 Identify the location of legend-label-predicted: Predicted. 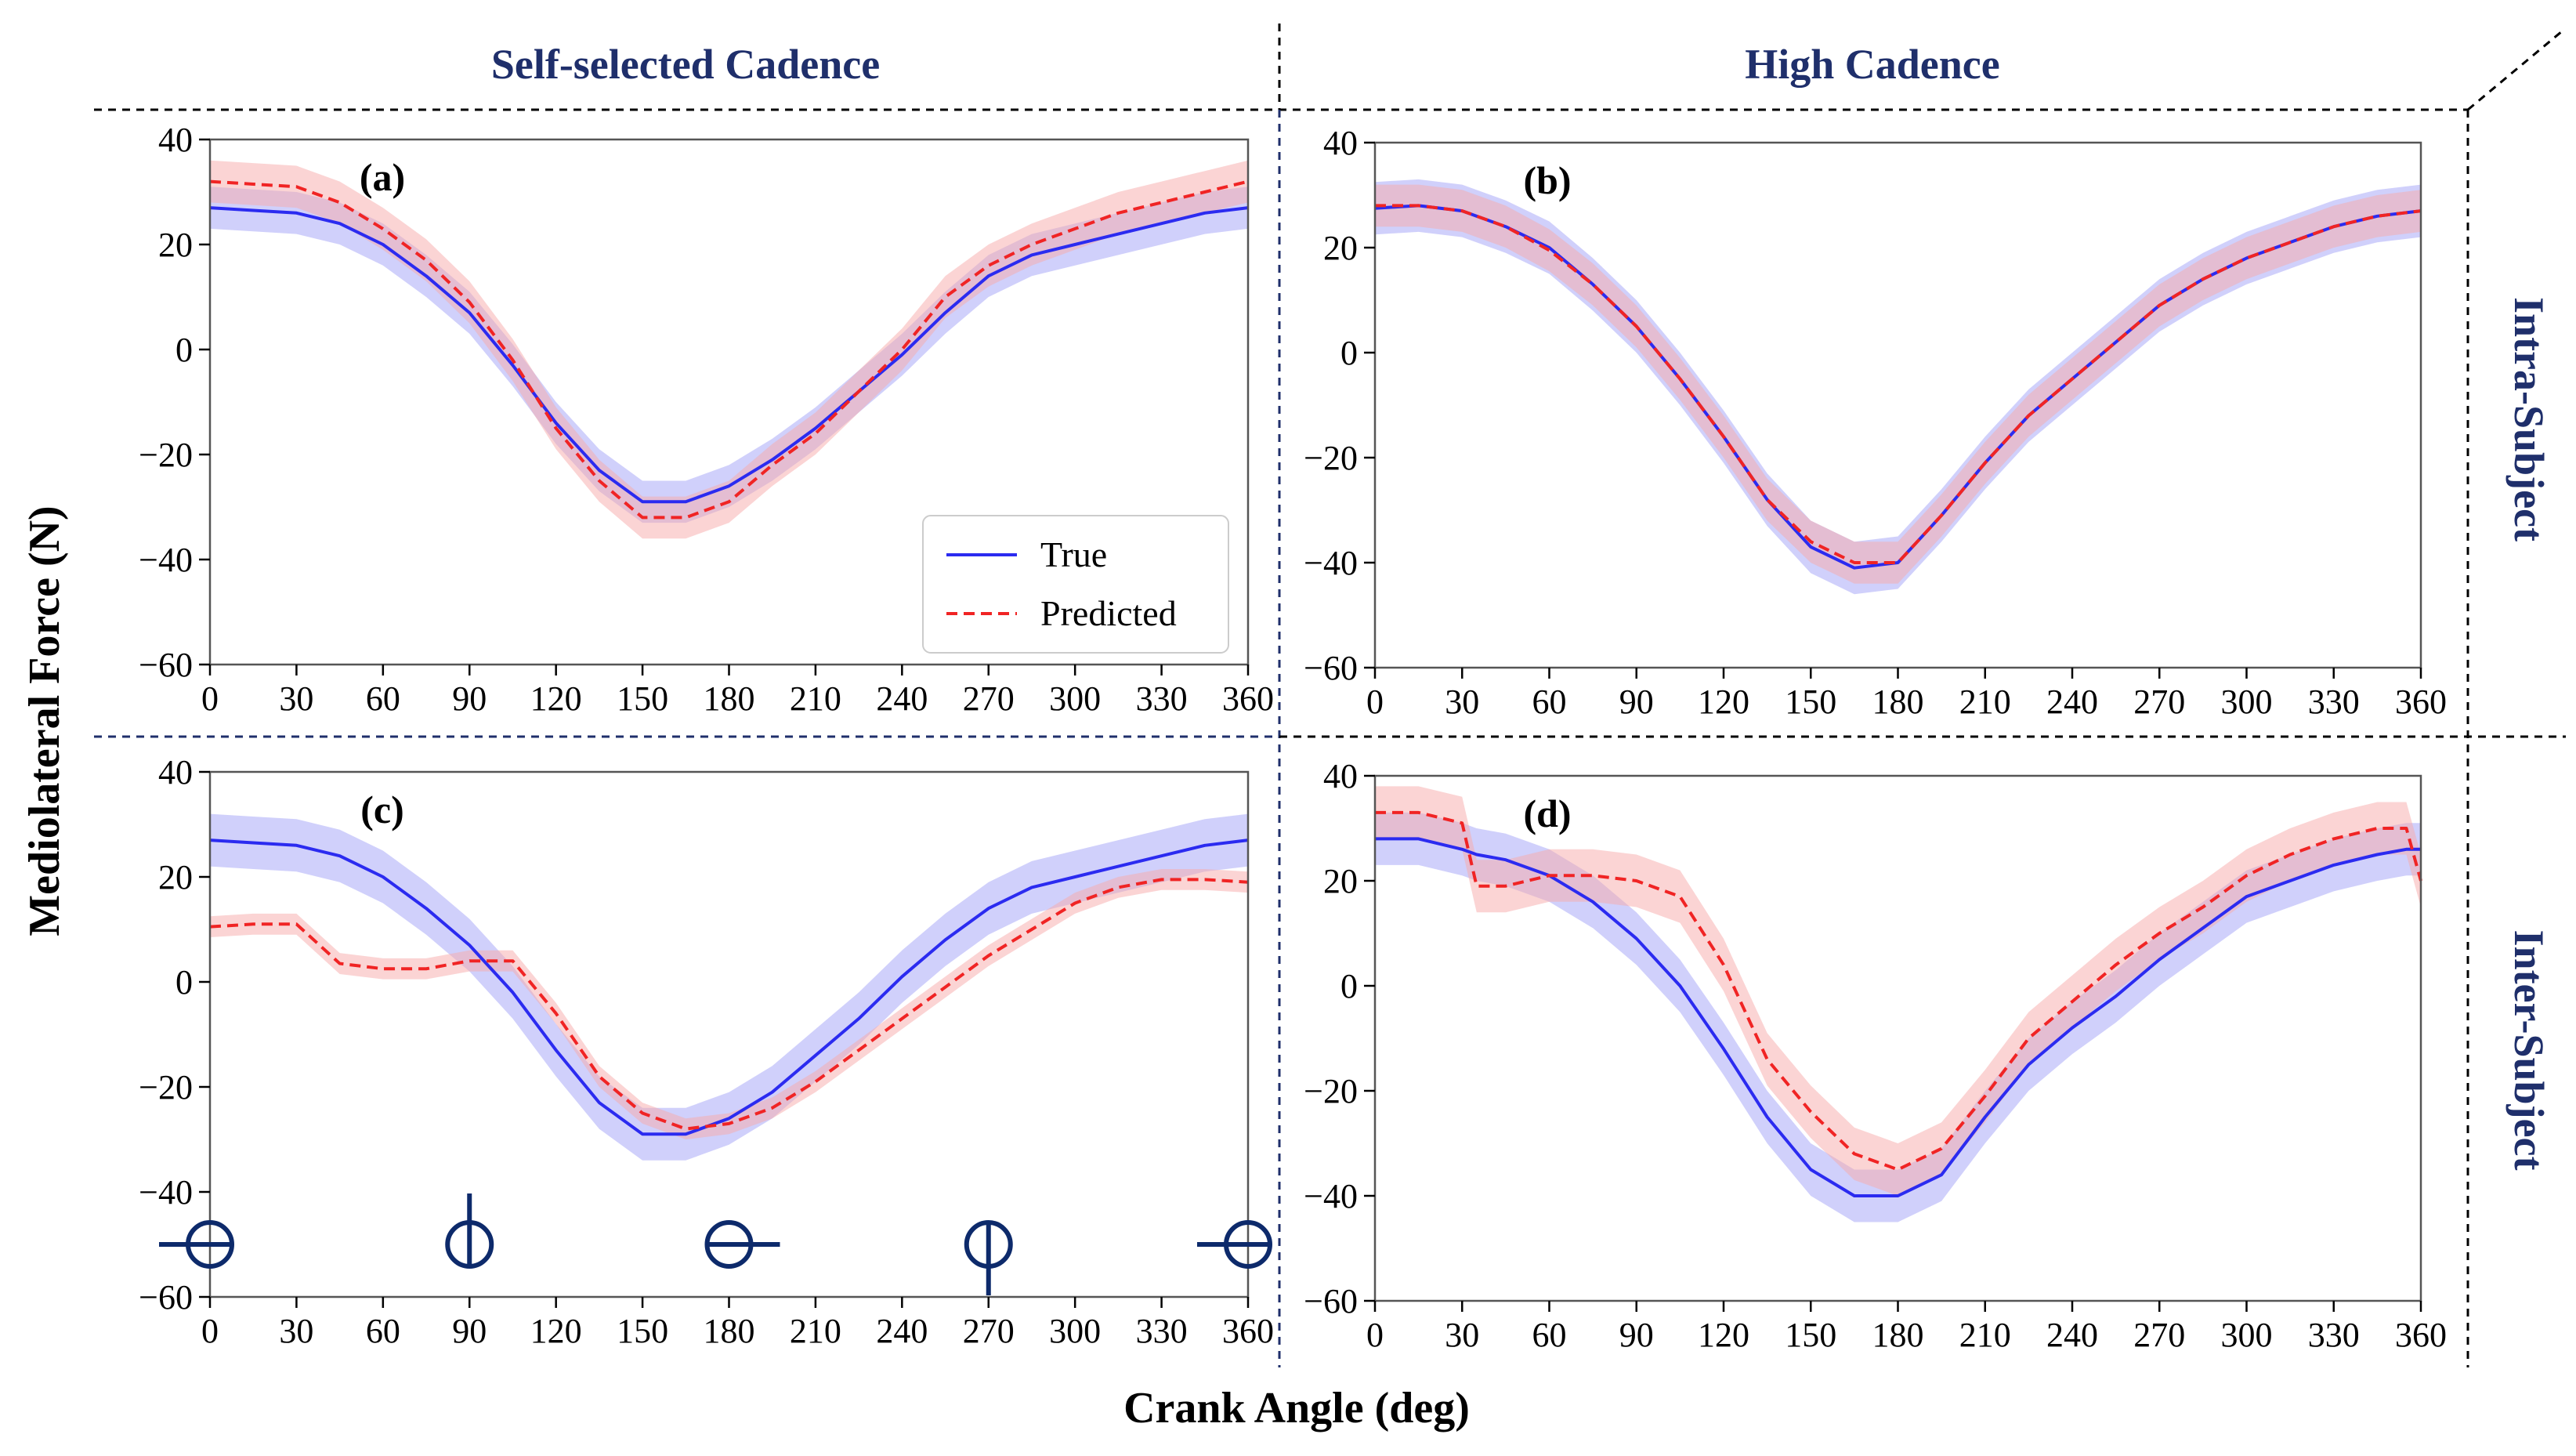
(1108, 613).